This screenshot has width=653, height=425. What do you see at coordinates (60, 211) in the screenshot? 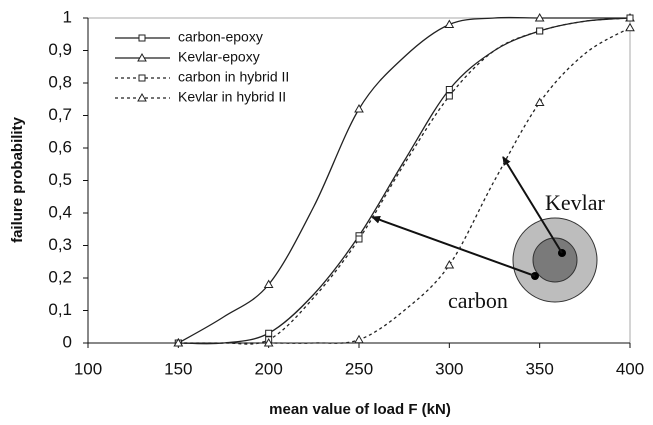
I see `y-tick-label: 0,4` at bounding box center [60, 211].